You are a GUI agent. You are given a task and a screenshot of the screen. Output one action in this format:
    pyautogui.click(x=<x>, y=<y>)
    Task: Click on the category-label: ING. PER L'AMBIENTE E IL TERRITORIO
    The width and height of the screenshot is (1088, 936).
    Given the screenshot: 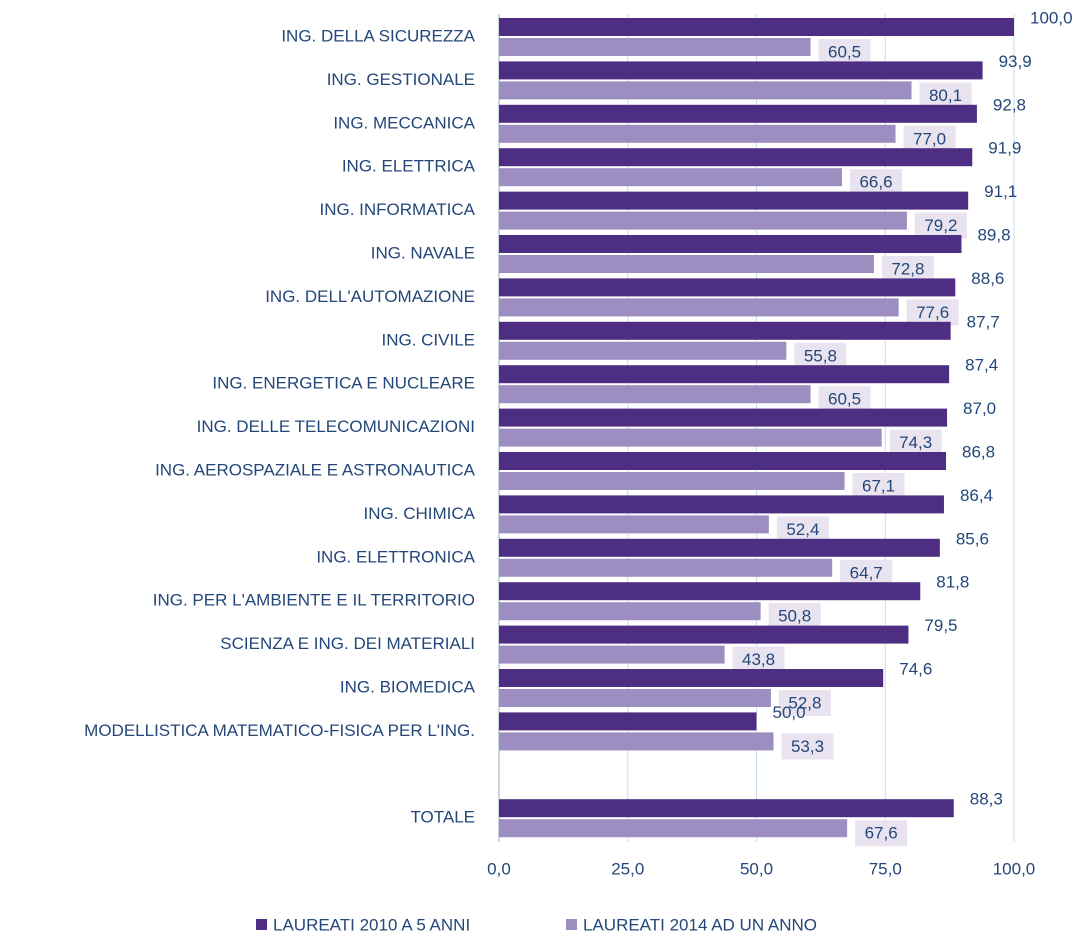 What is the action you would take?
    pyautogui.click(x=314, y=600)
    